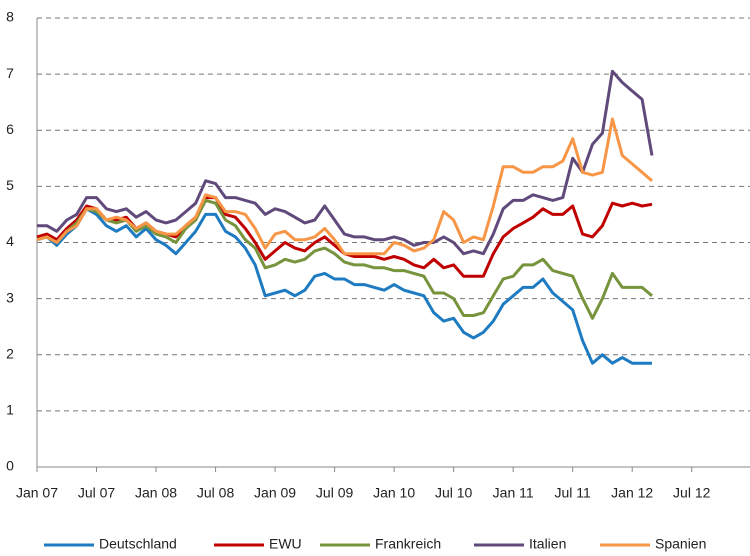 The image size is (750, 556). I want to click on legend-label: Frankreich, so click(408, 544).